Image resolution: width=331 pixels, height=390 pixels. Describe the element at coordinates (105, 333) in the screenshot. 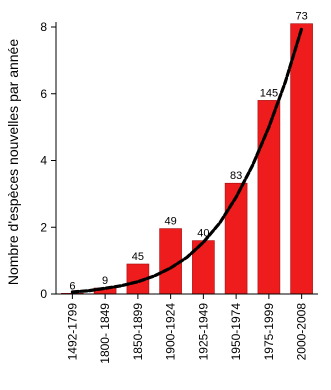

I see `x-tick-label-1: 1800- 1849` at that location.